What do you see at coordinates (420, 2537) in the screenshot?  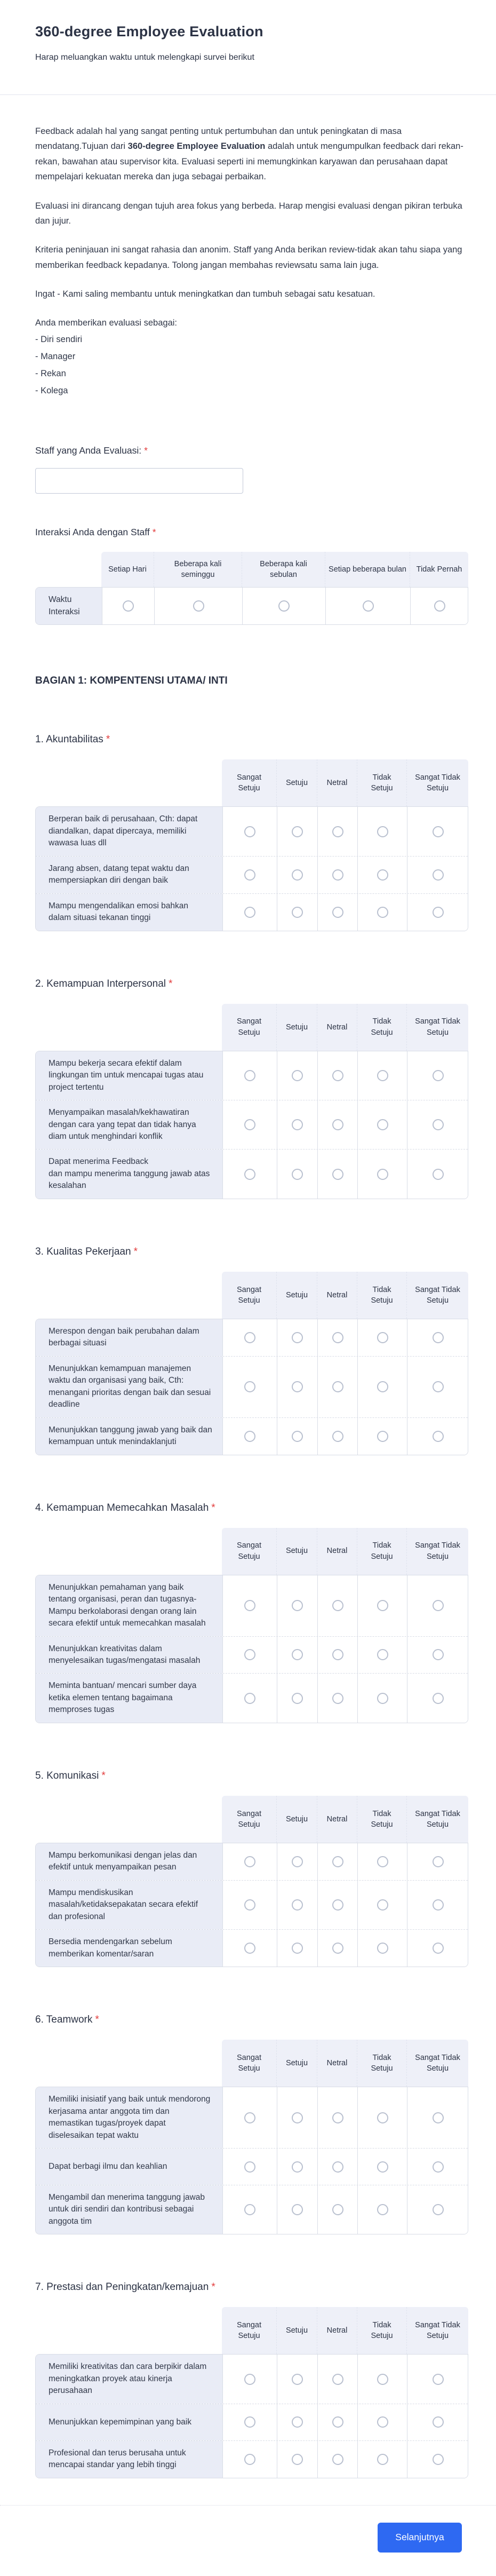 I see `next-button: Selanjutnya` at bounding box center [420, 2537].